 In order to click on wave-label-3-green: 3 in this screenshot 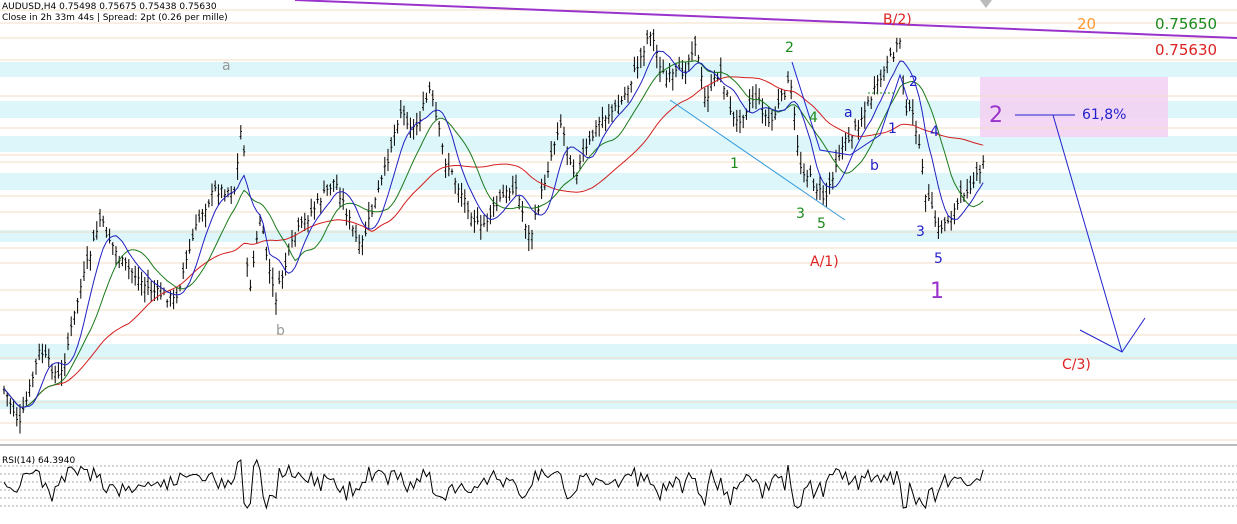, I will do `click(800, 214)`.